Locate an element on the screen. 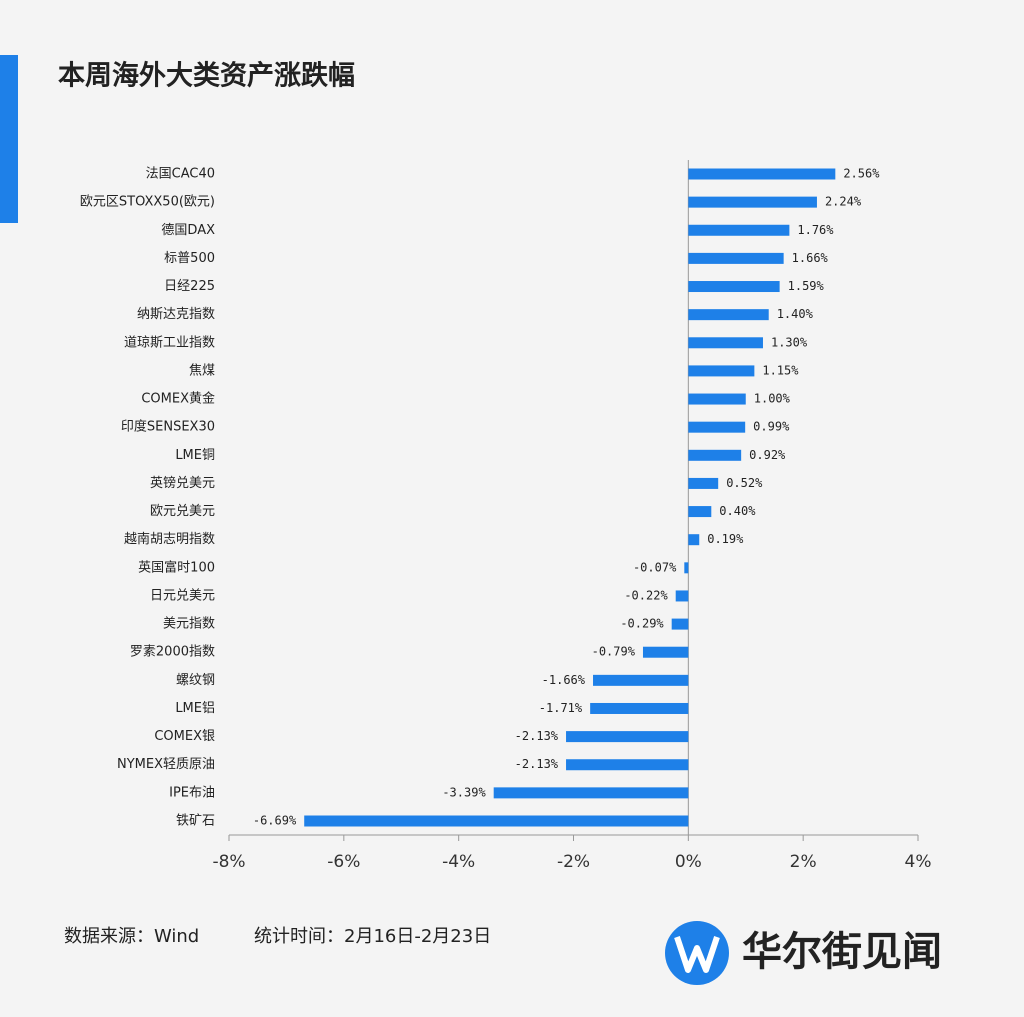  y-tick-label: 欧元兑美元 is located at coordinates (182, 511).